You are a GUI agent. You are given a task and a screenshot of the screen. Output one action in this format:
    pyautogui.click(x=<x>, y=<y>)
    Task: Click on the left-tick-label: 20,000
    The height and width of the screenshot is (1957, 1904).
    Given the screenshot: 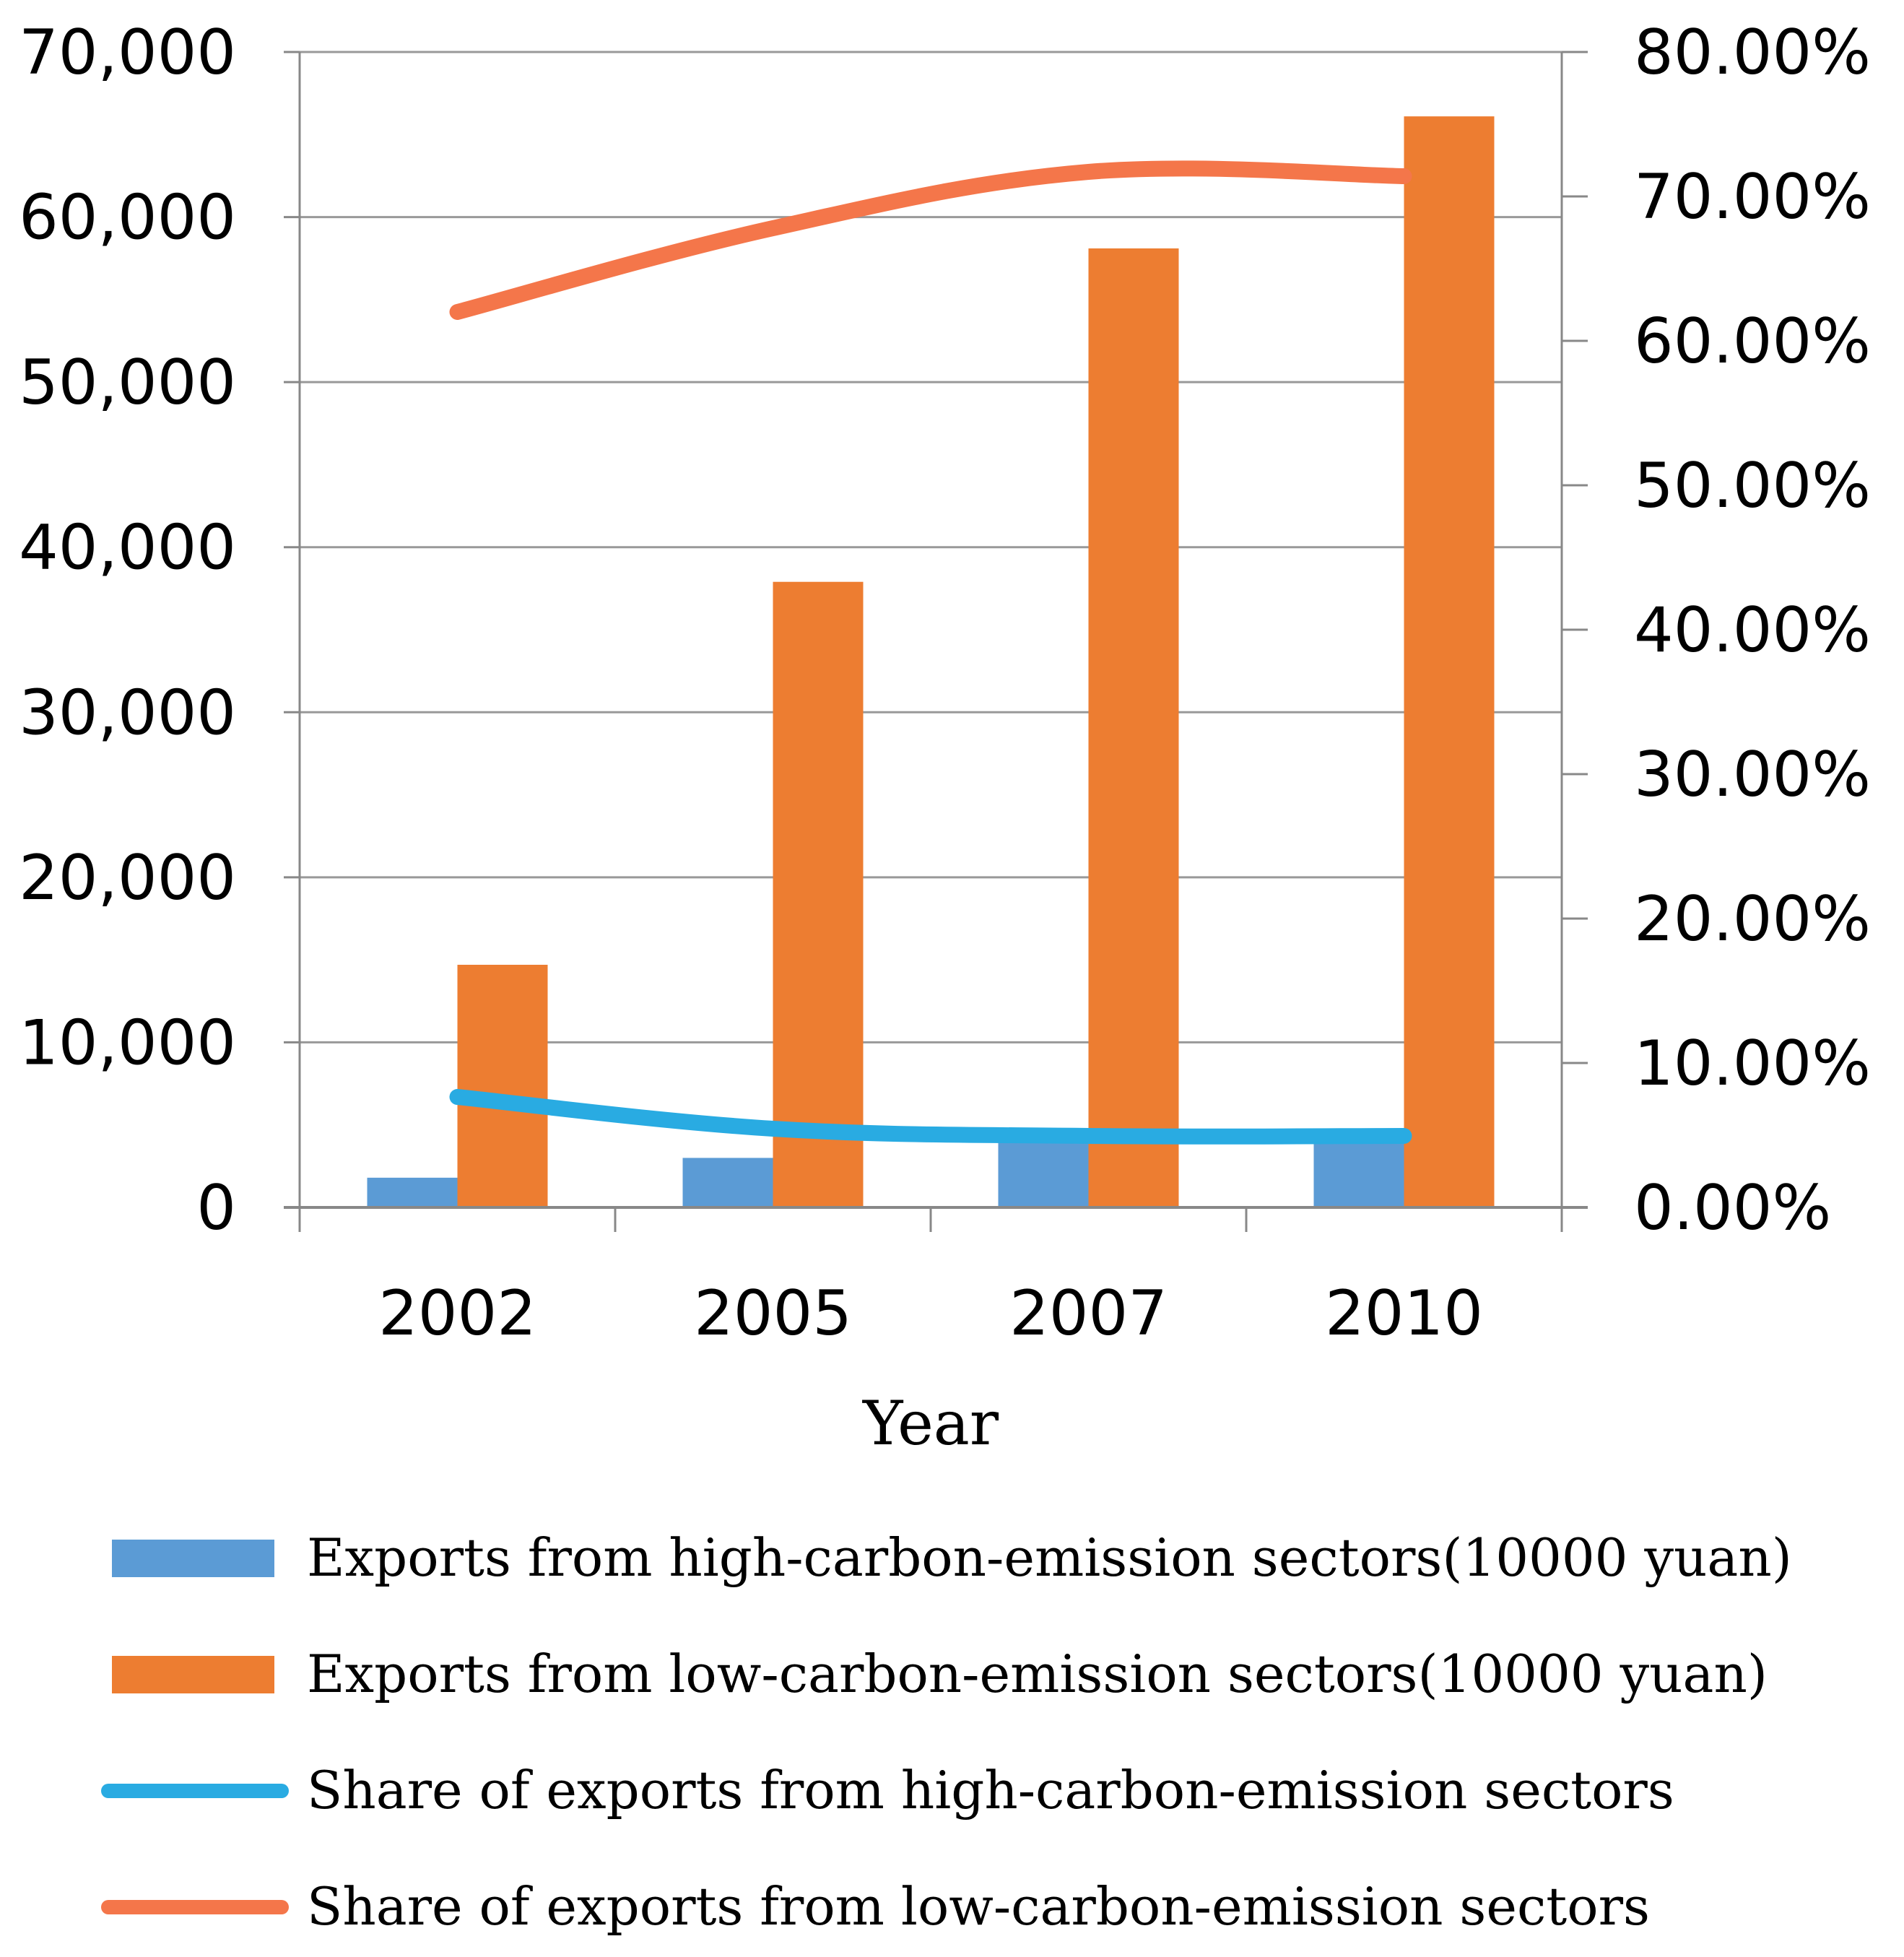 What is the action you would take?
    pyautogui.click(x=127, y=878)
    